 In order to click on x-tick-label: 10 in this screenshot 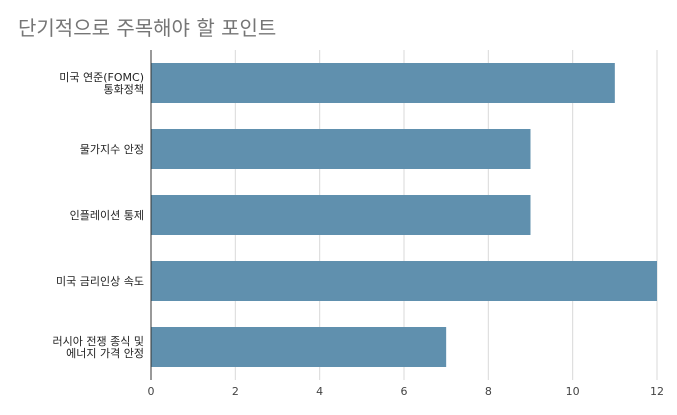, I will do `click(573, 391)`.